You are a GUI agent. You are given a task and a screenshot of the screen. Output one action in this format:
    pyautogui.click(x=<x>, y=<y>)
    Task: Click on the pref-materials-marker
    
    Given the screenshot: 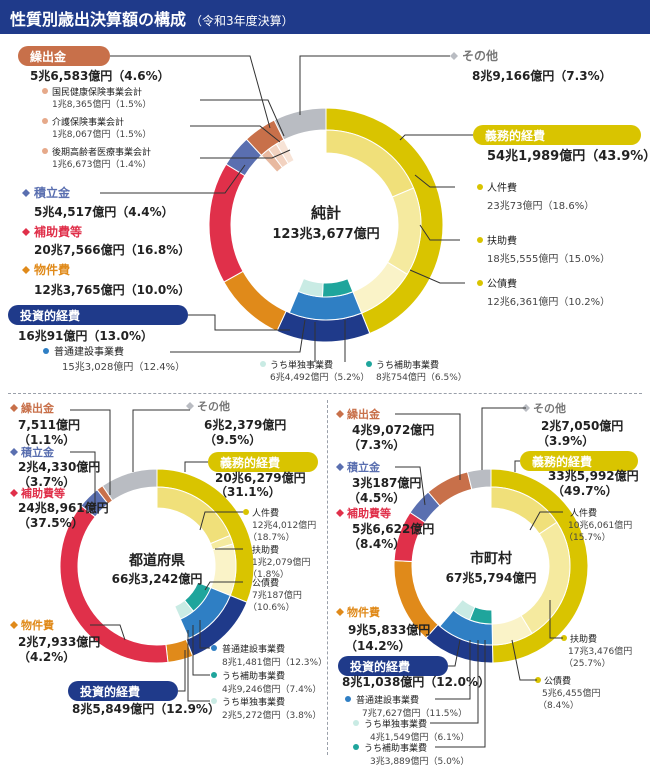 What is the action you would take?
    pyautogui.click(x=14, y=625)
    